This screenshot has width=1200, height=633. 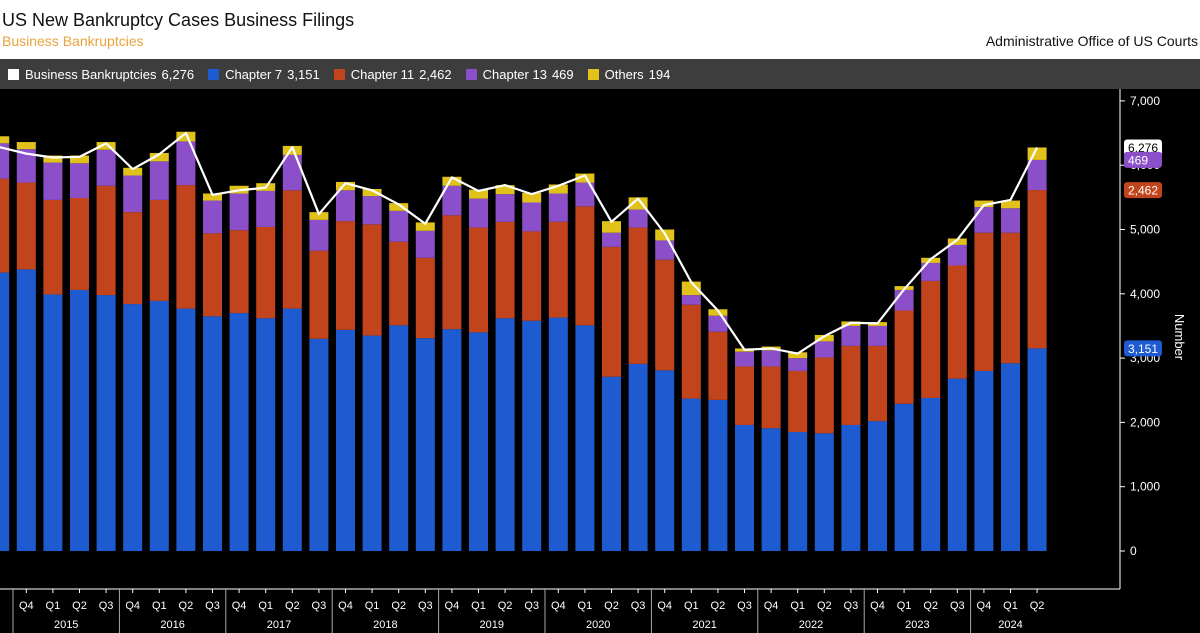 I want to click on legend-label: Chapter 11, so click(x=382, y=74).